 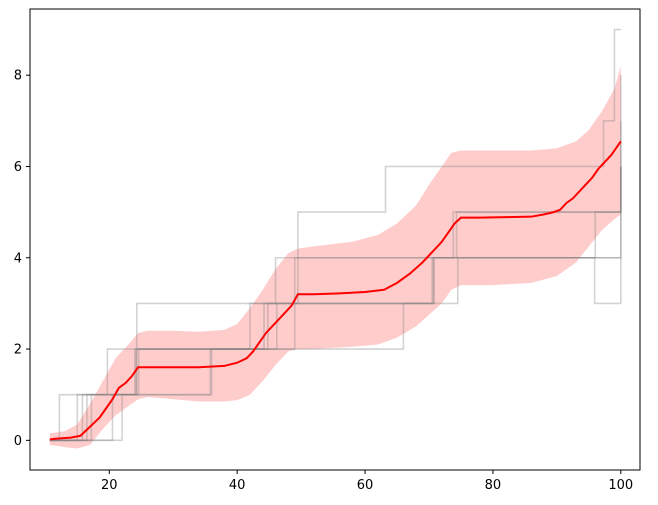 What do you see at coordinates (18, 350) in the screenshot?
I see `y-tick-label: 2` at bounding box center [18, 350].